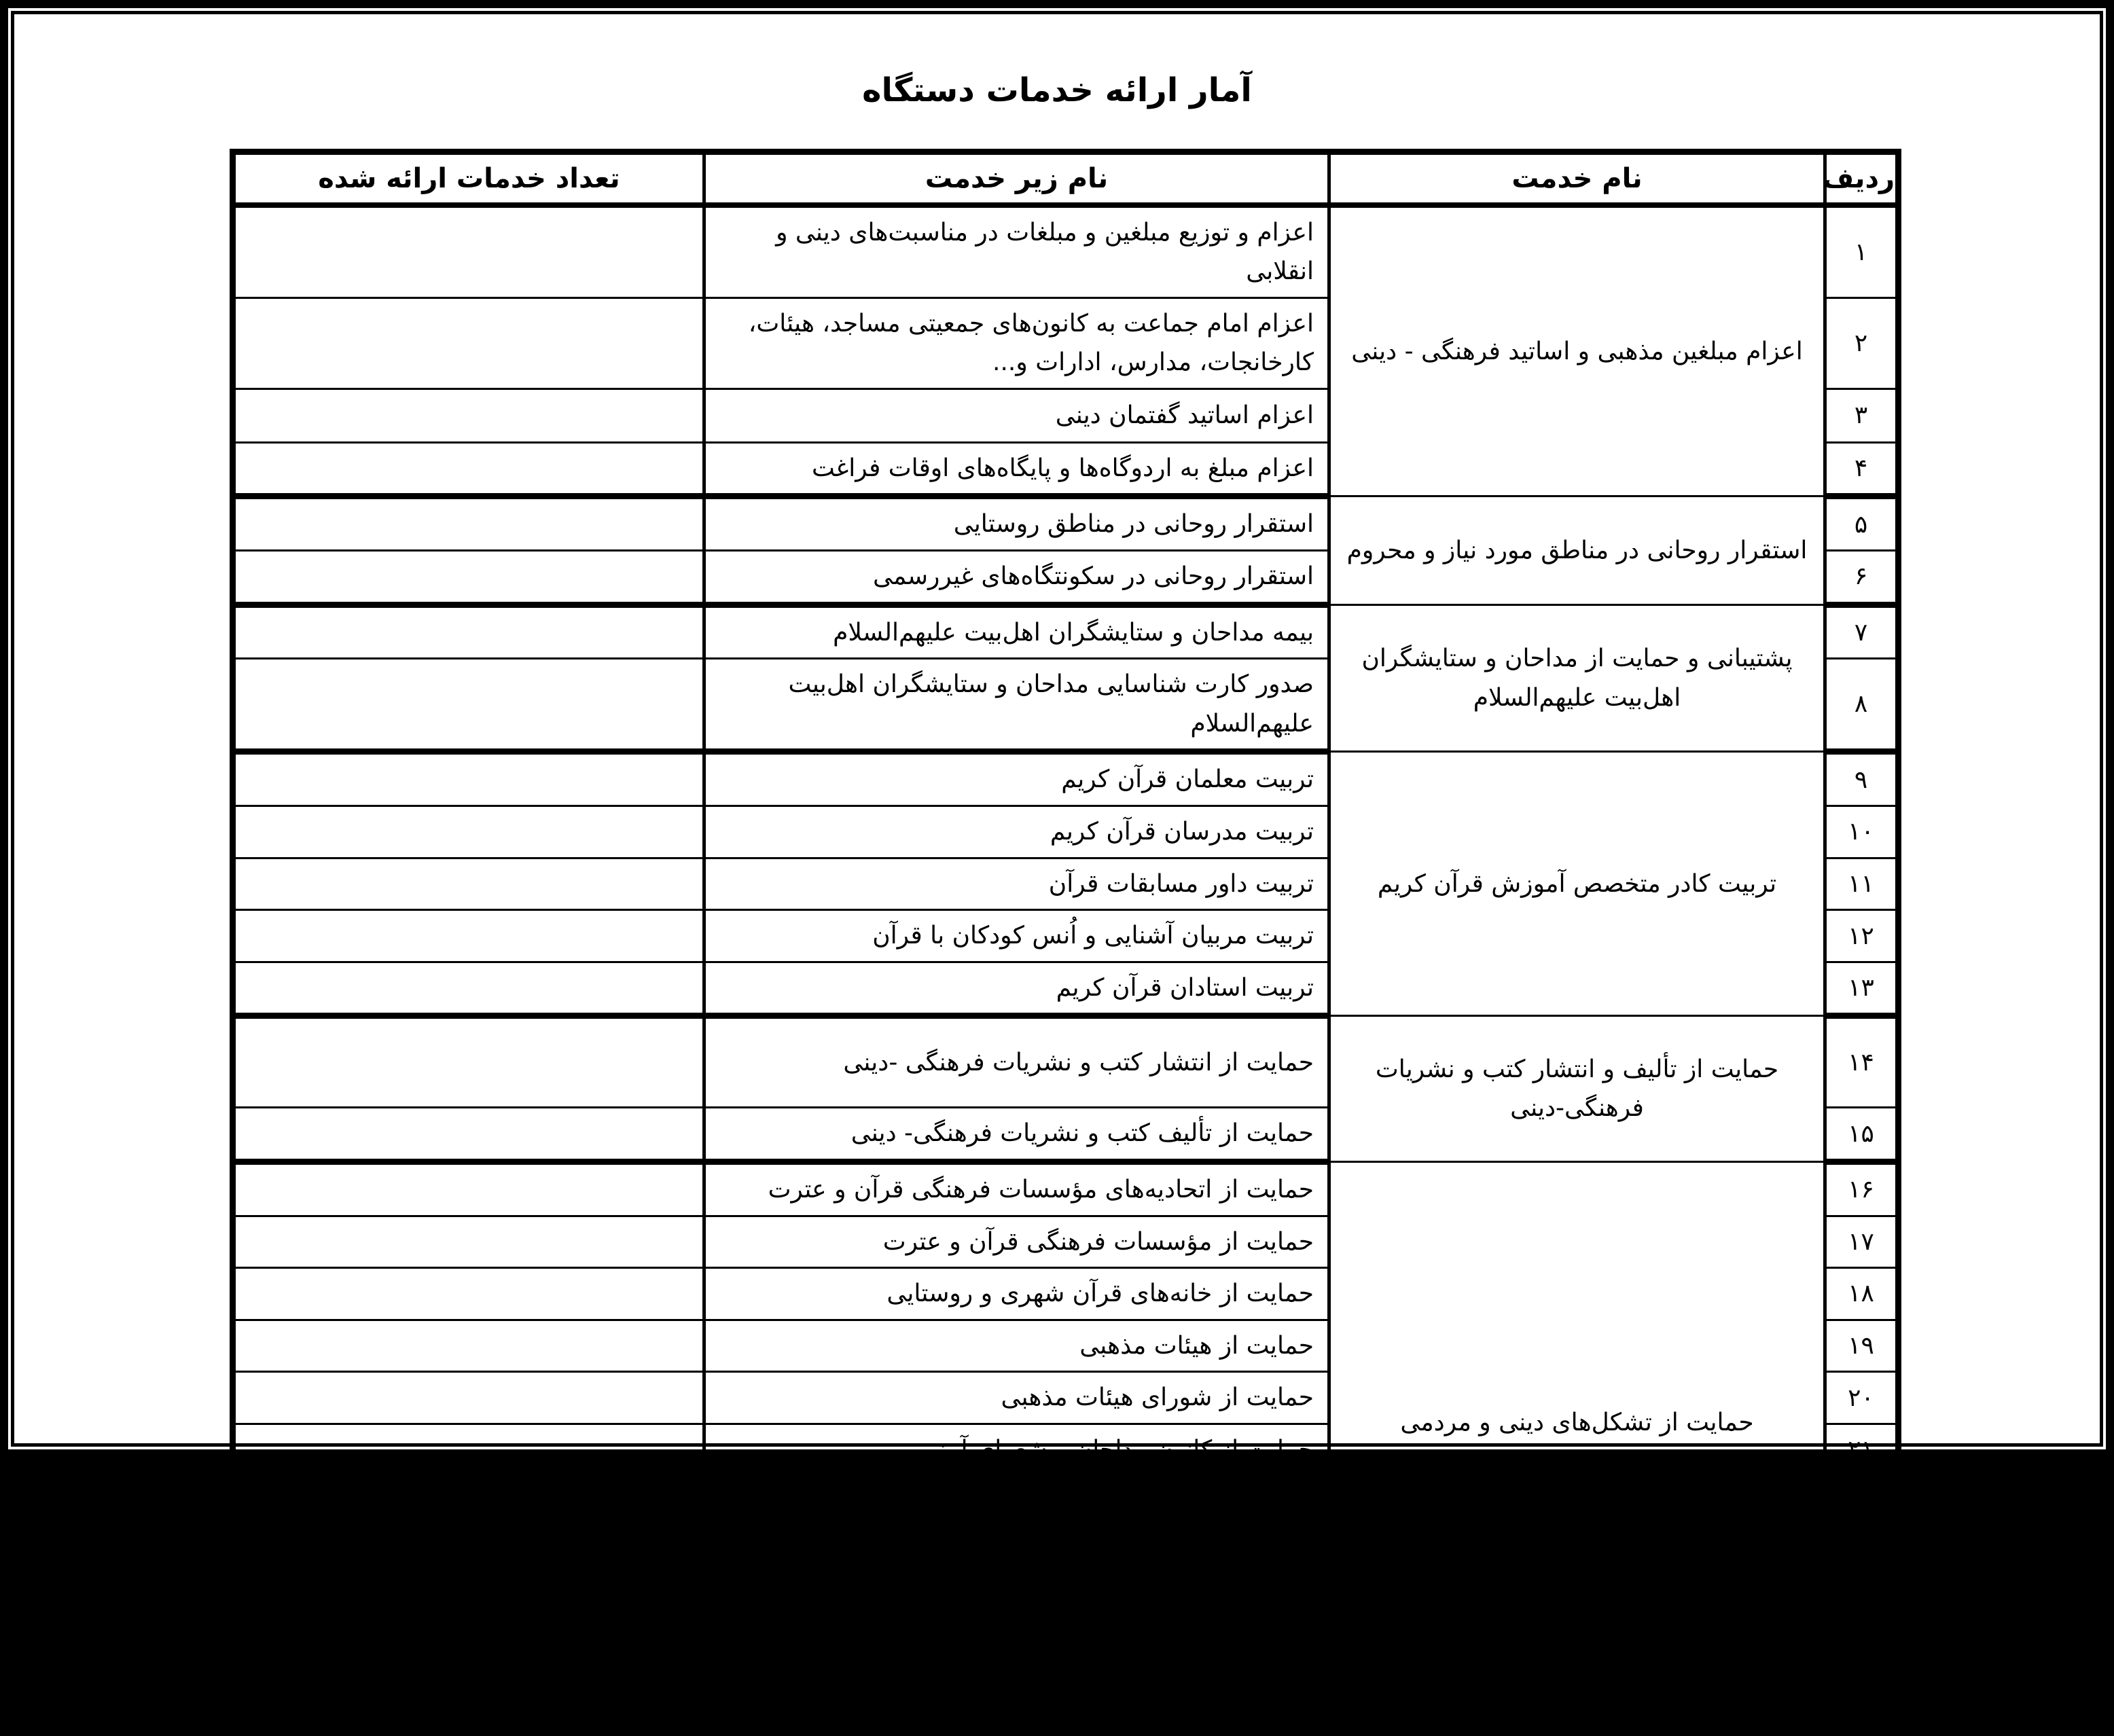  Describe the element at coordinates (1861, 343) in the screenshot. I see `row-number-cell: ۲` at that location.